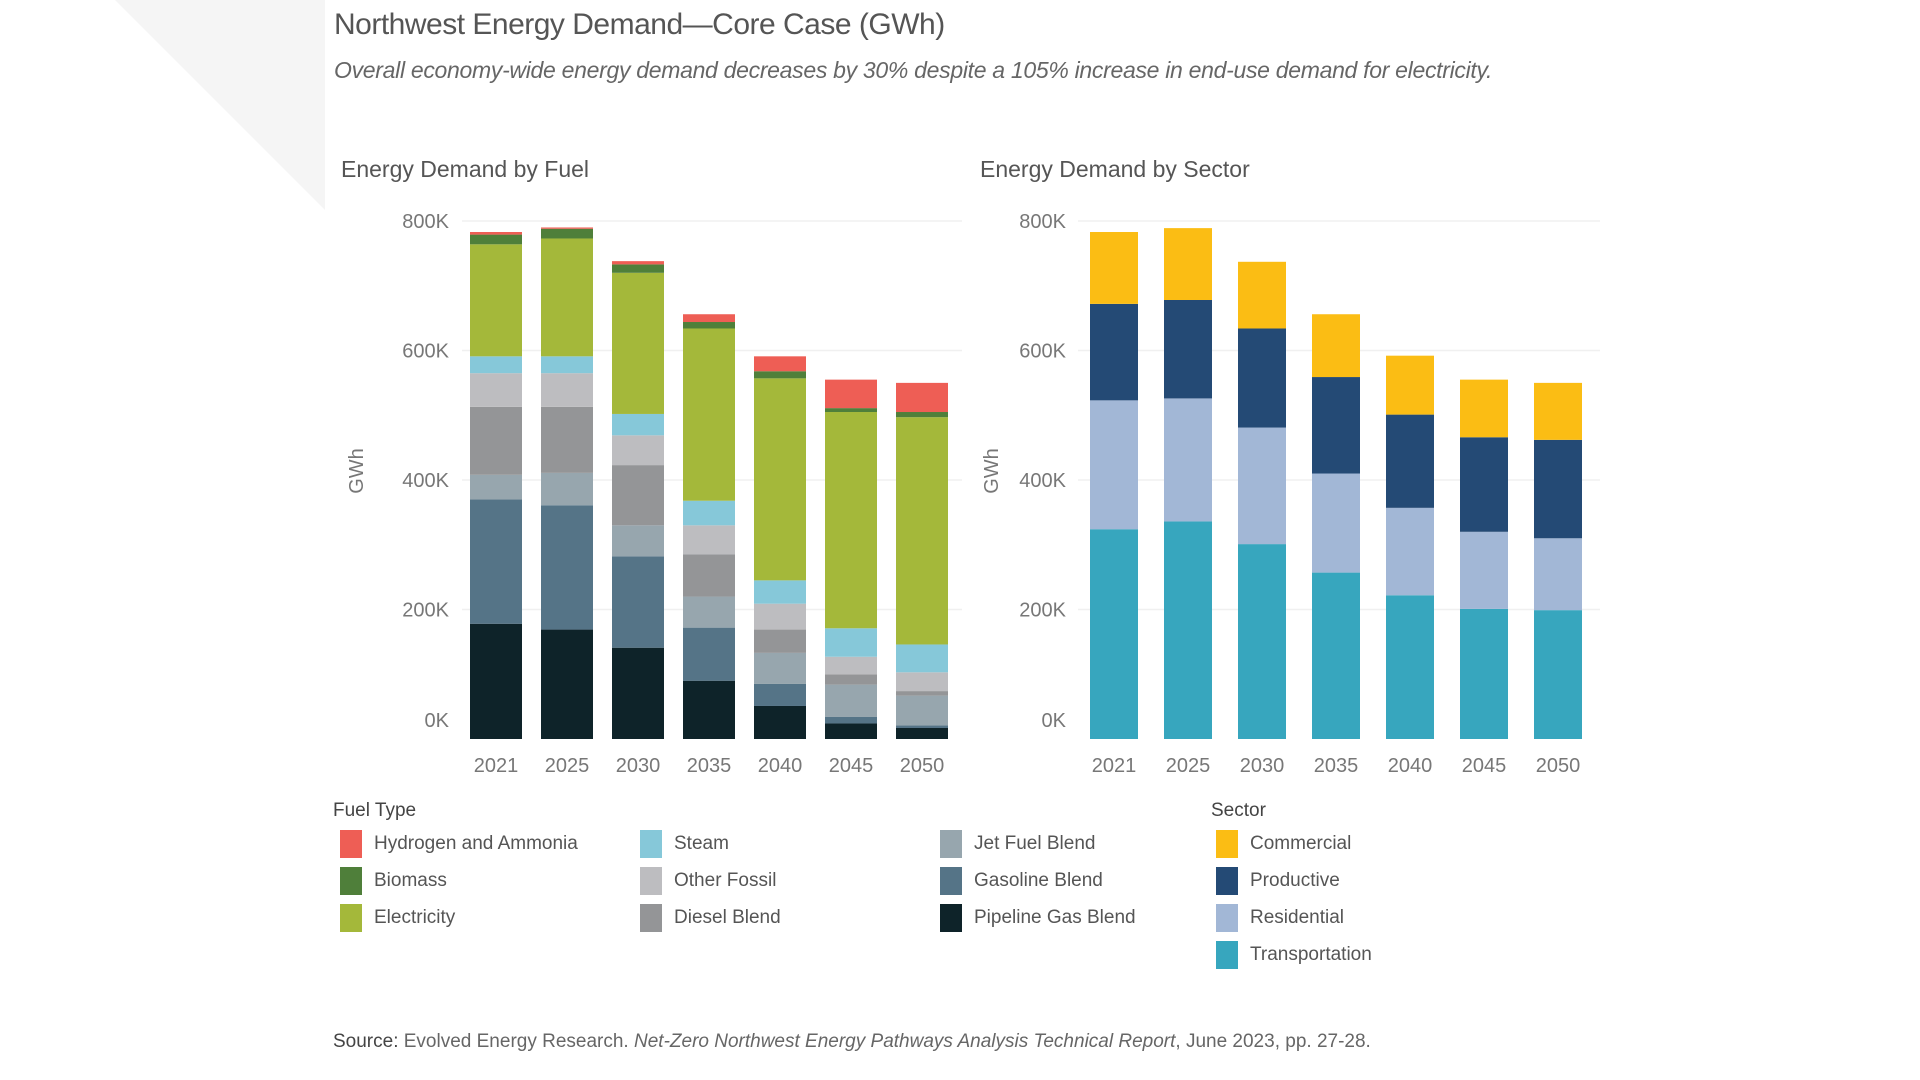 The height and width of the screenshot is (1080, 1920). I want to click on fuel-legend-item-jet-fuel-blend: Jet Fuel Blend, so click(1017, 844).